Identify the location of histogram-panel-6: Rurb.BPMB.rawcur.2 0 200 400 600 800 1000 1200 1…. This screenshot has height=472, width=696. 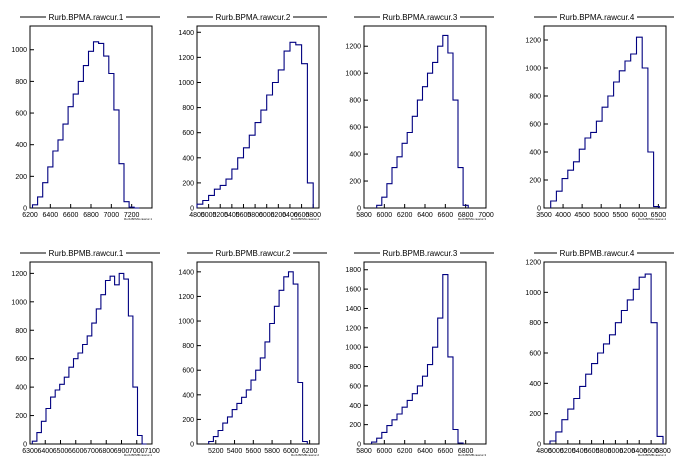
(252, 353).